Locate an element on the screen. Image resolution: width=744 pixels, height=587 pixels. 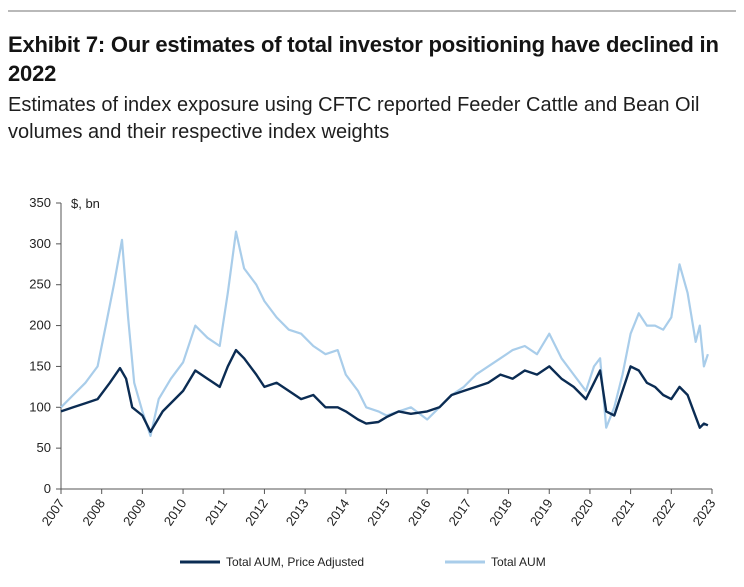
y-tick-label: 300 is located at coordinates (40, 243).